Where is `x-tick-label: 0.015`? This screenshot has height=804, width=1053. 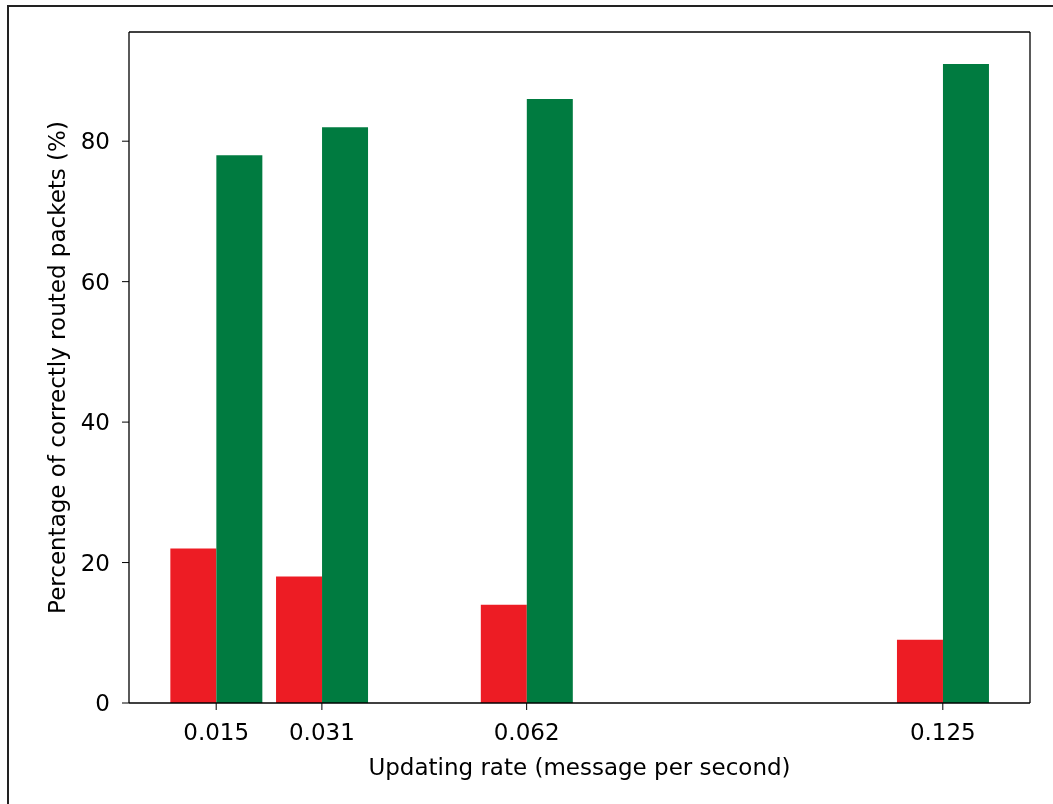
x-tick-label: 0.015 is located at coordinates (216, 732).